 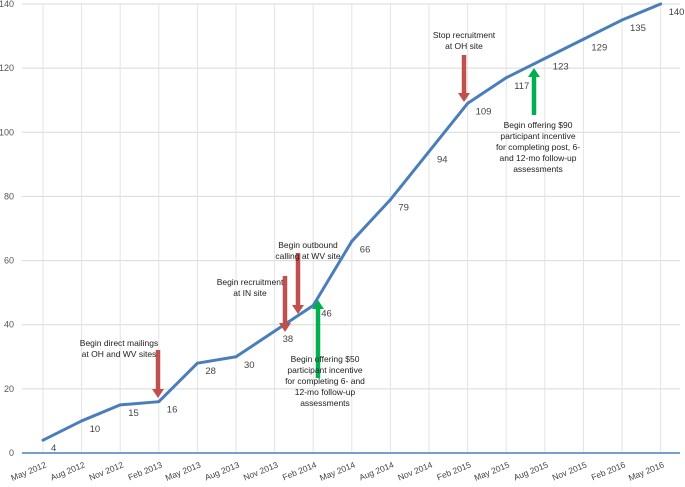 I want to click on data-label: 46, so click(x=326, y=313).